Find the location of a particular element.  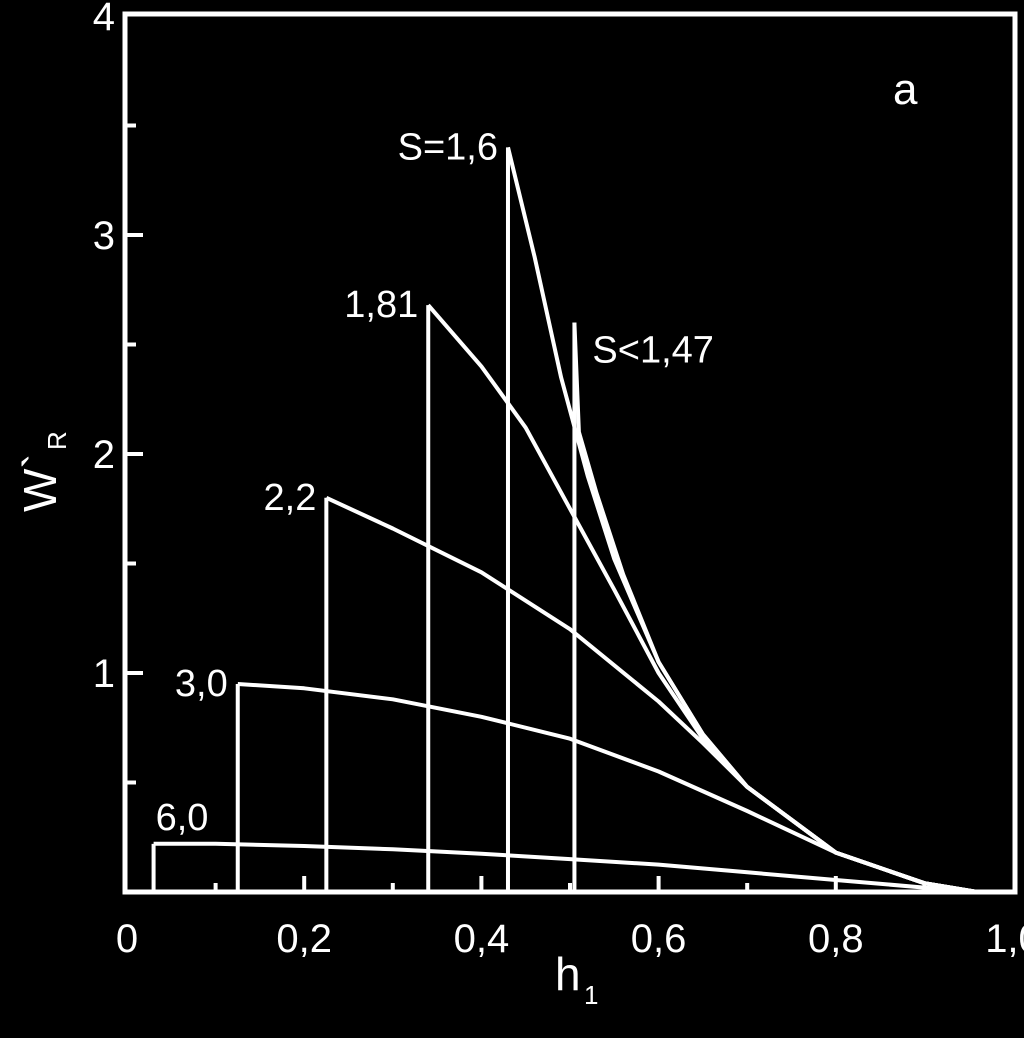

curve-label-5: 6,0 is located at coordinates (182, 818).